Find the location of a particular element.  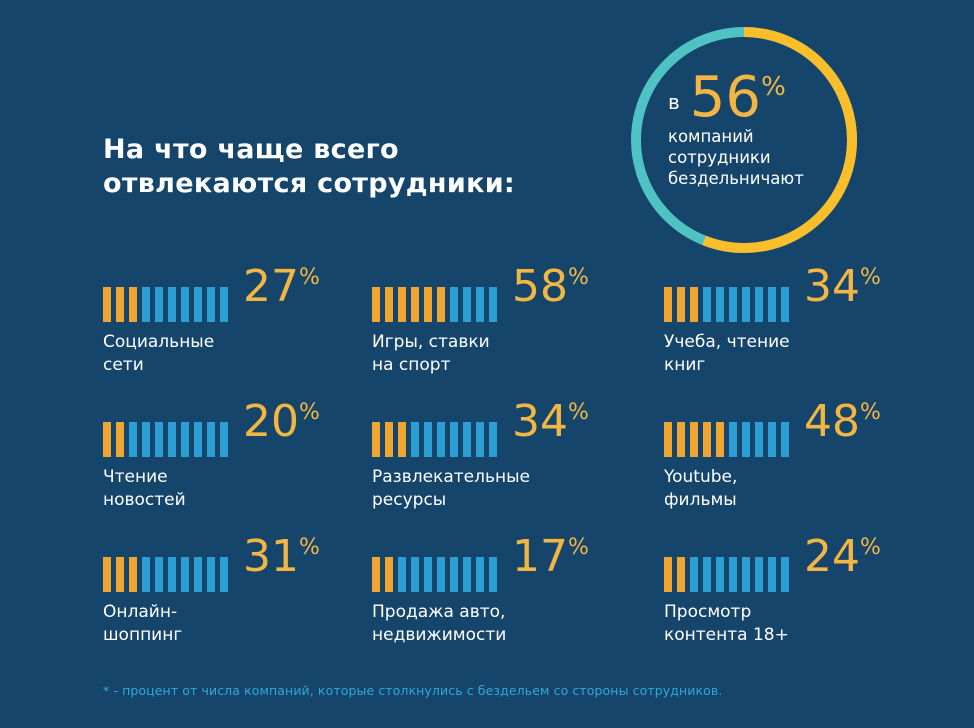

category-item: 27% Социальные сети is located at coordinates (223, 328).